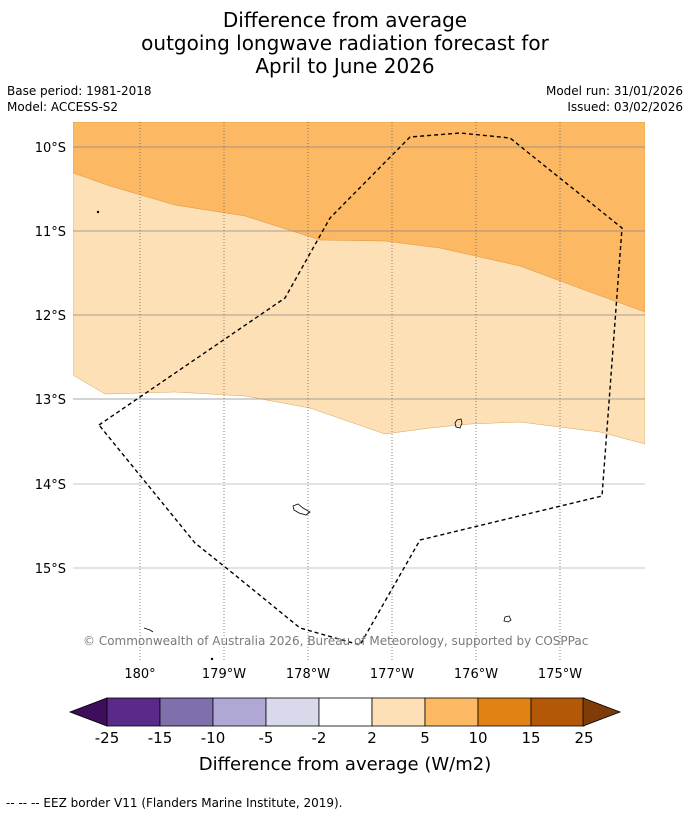 The height and width of the screenshot is (816, 690). Describe the element at coordinates (50, 148) in the screenshot. I see `lat-label-10s: 10°S` at that location.